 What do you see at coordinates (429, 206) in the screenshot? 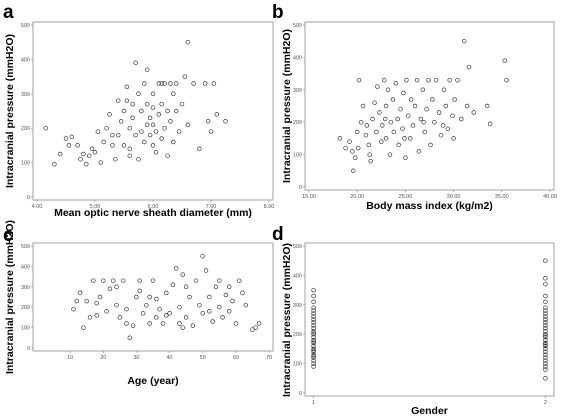
I see `x-axis-label: Body mass index (kg/m2)` at bounding box center [429, 206].